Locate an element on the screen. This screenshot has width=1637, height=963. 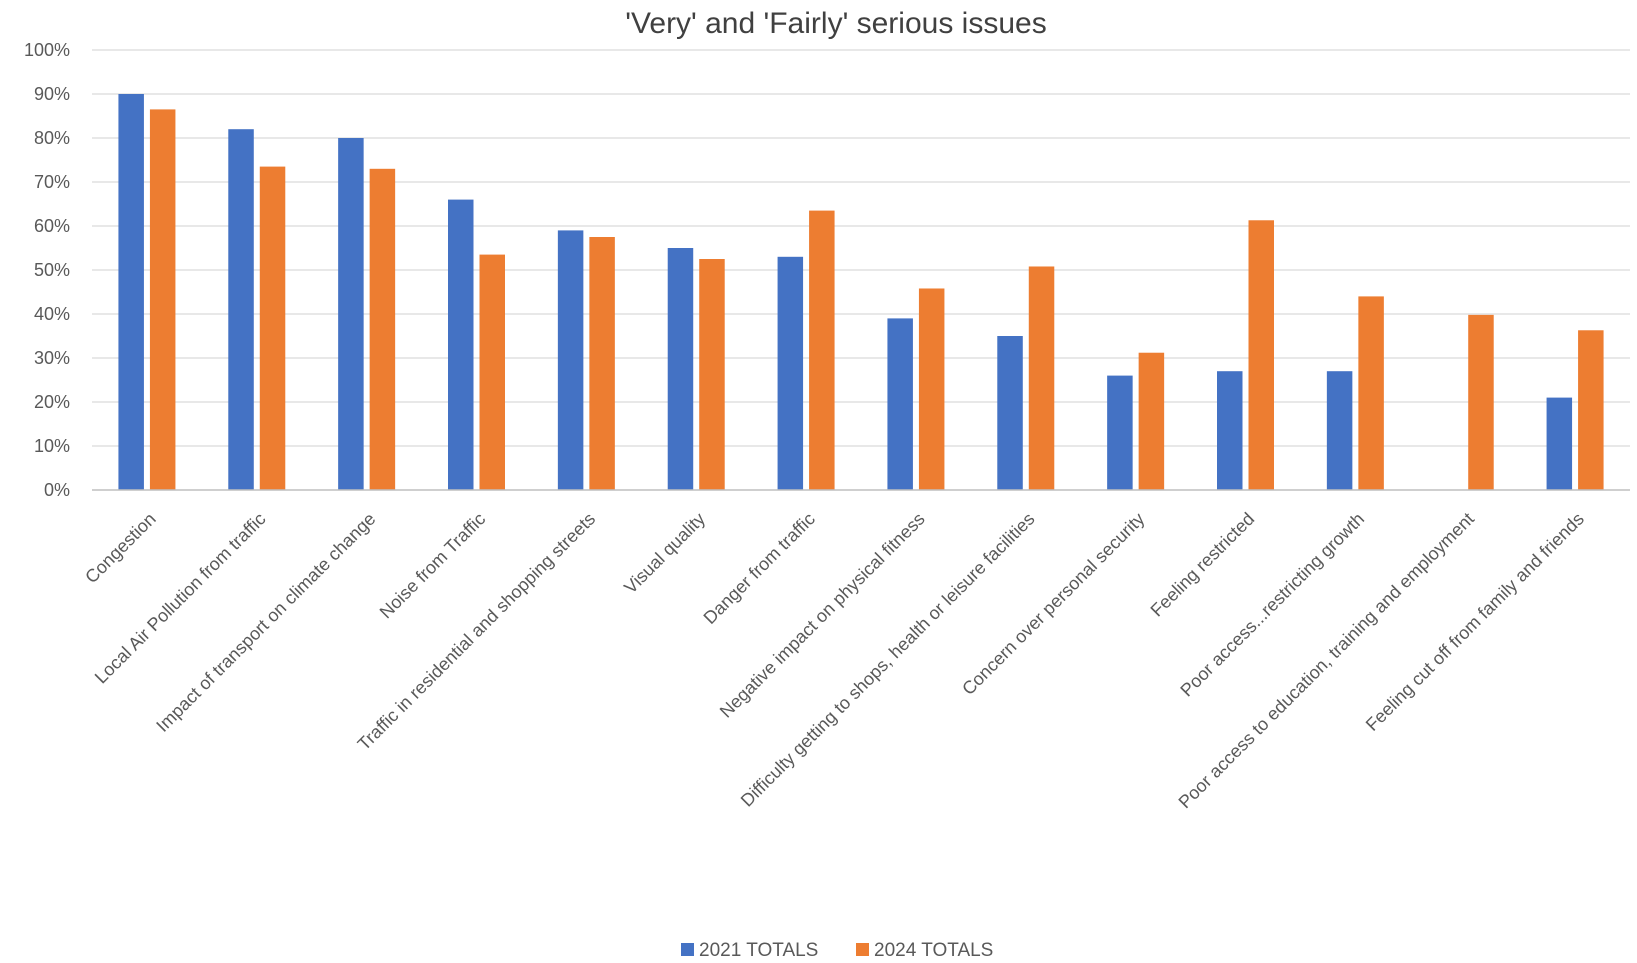
y-tick-label: 80% is located at coordinates (52, 138).